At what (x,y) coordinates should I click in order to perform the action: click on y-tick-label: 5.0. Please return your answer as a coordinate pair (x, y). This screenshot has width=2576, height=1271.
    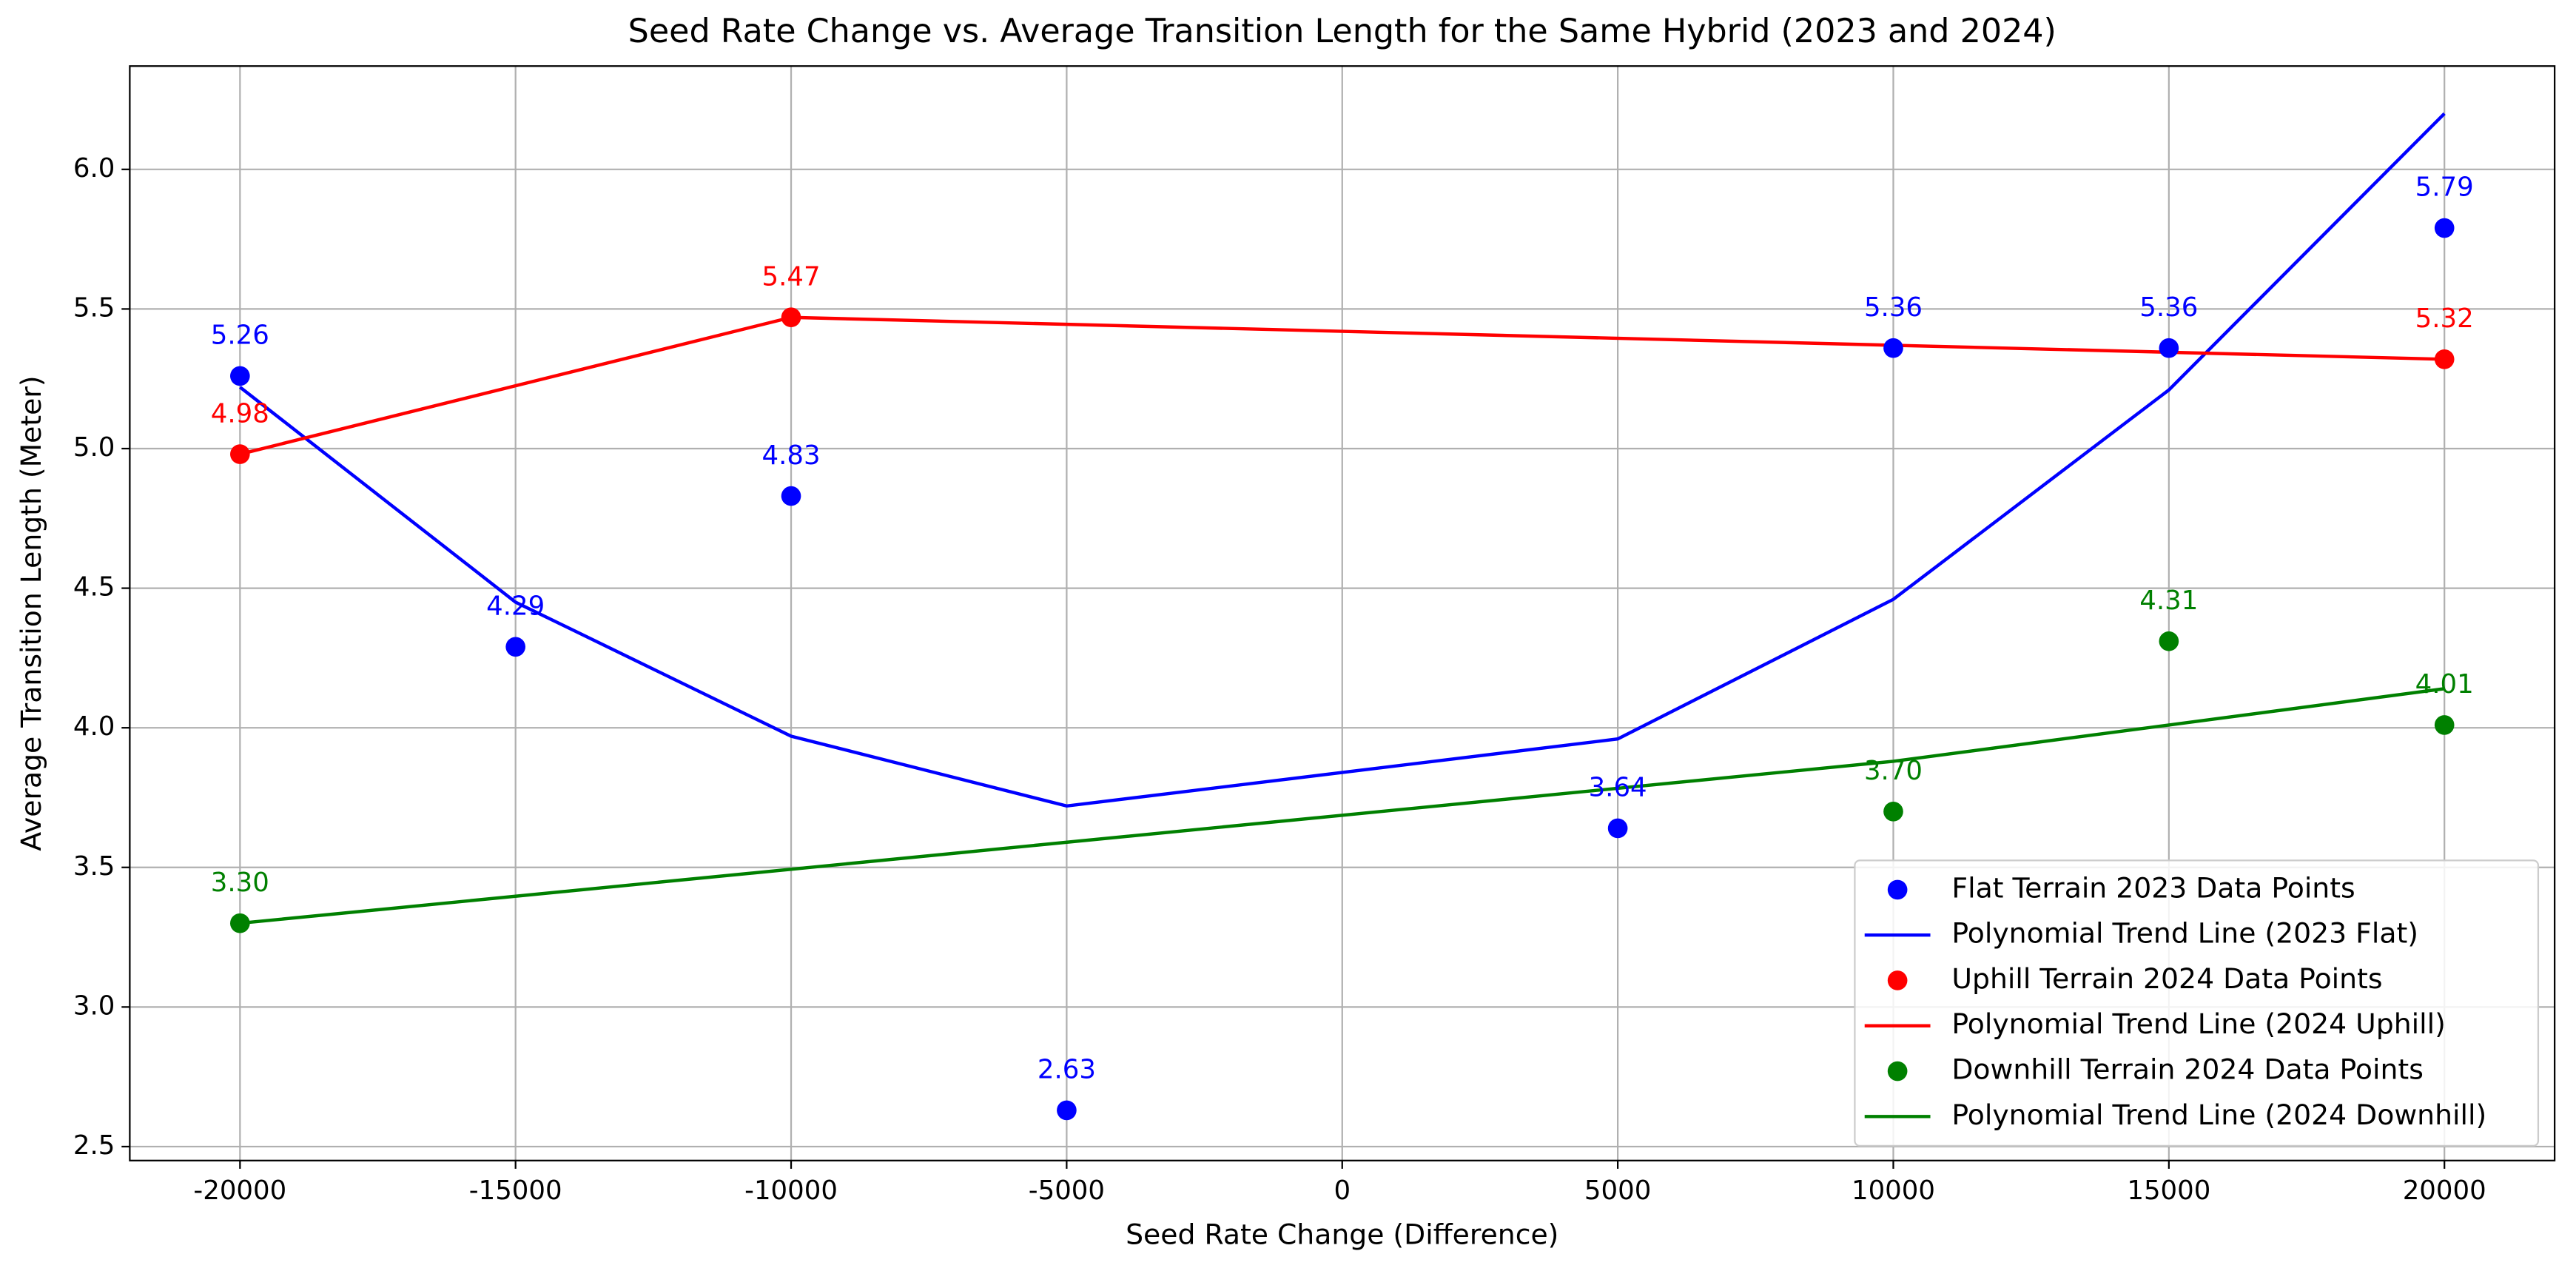
    Looking at the image, I should click on (94, 447).